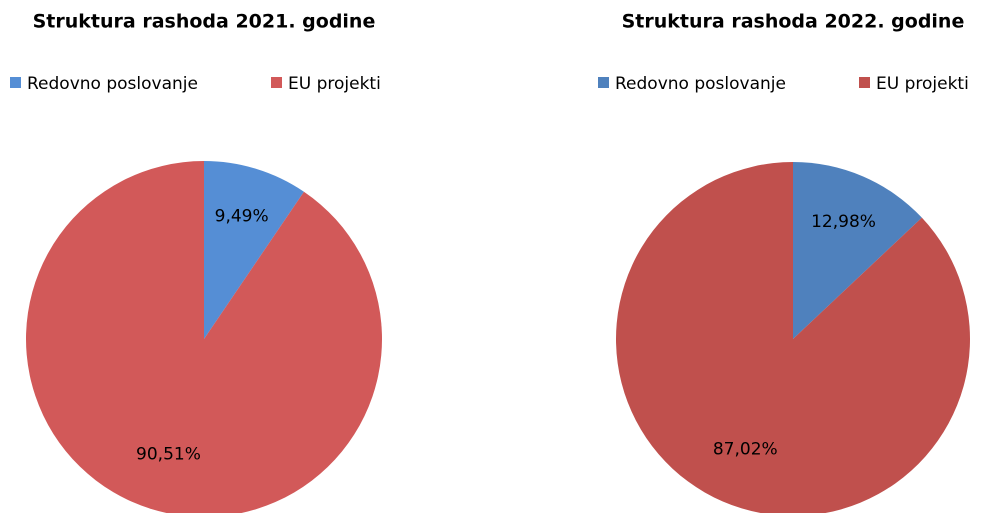  What do you see at coordinates (843, 222) in the screenshot?
I see `data-label: 12,98%` at bounding box center [843, 222].